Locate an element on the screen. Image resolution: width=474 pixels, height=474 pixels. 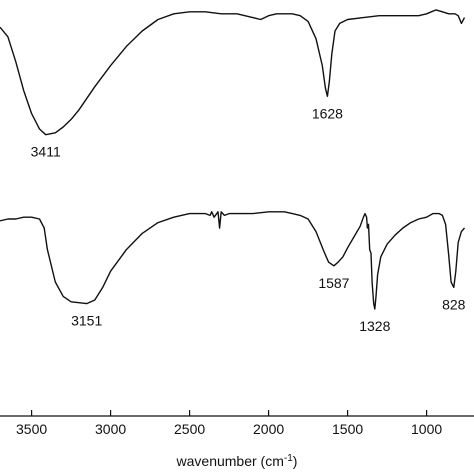
x-axis-ticks: 3500 3000 2500 2000 1500 1000 is located at coordinates (229, 423).